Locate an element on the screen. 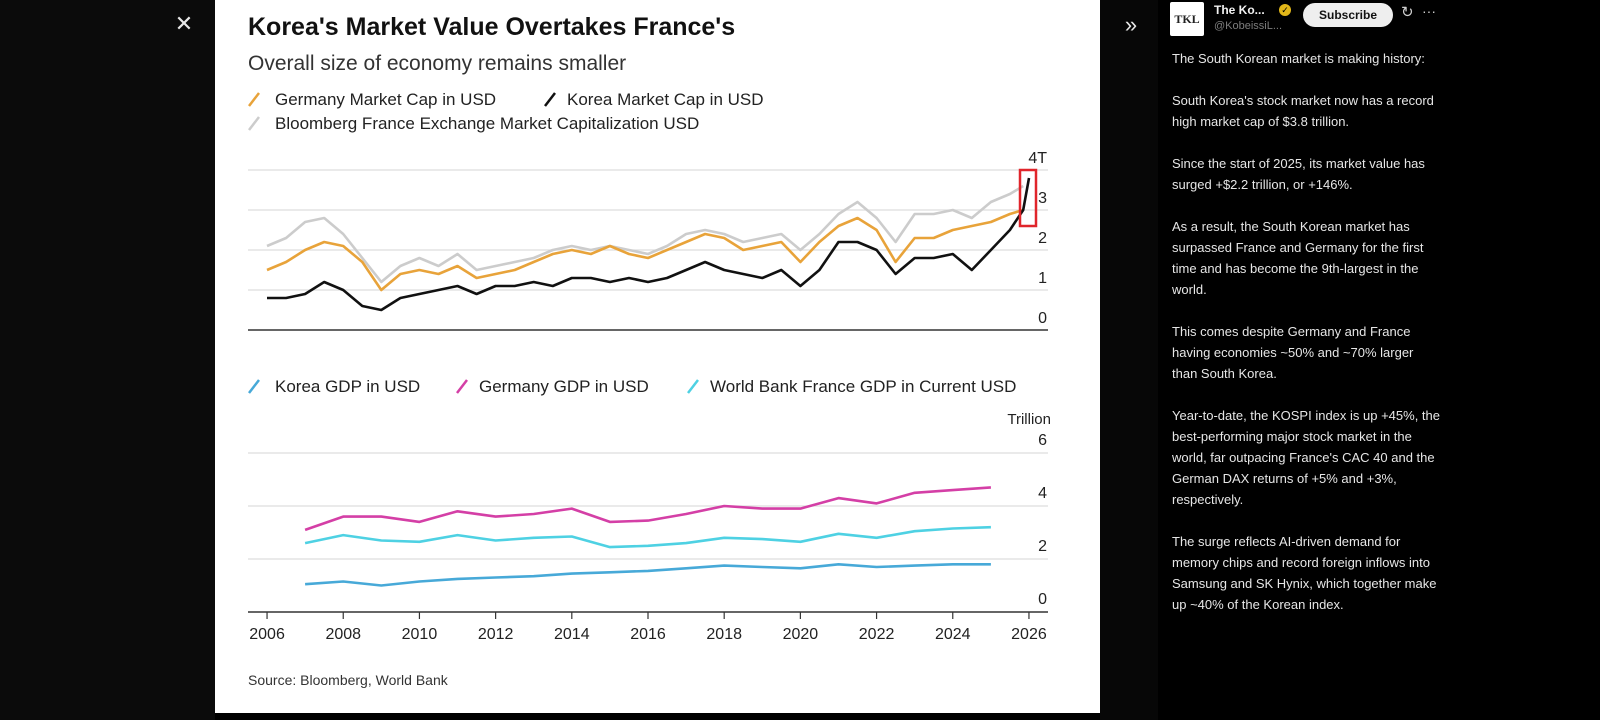 The height and width of the screenshot is (720, 1600). bottom-y-tick-label: 2 is located at coordinates (1042, 546).